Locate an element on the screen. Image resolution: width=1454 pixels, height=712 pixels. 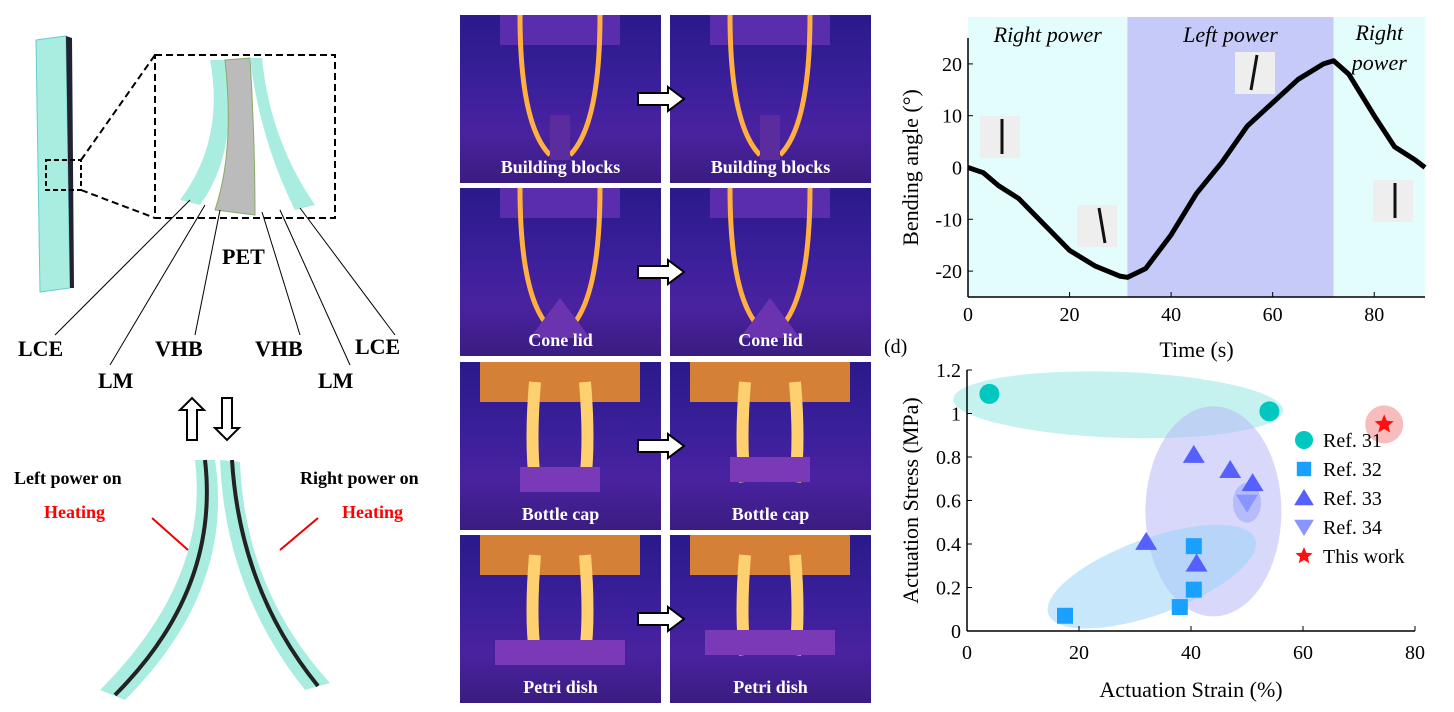
label-lm-left: LM is located at coordinates (116, 380).